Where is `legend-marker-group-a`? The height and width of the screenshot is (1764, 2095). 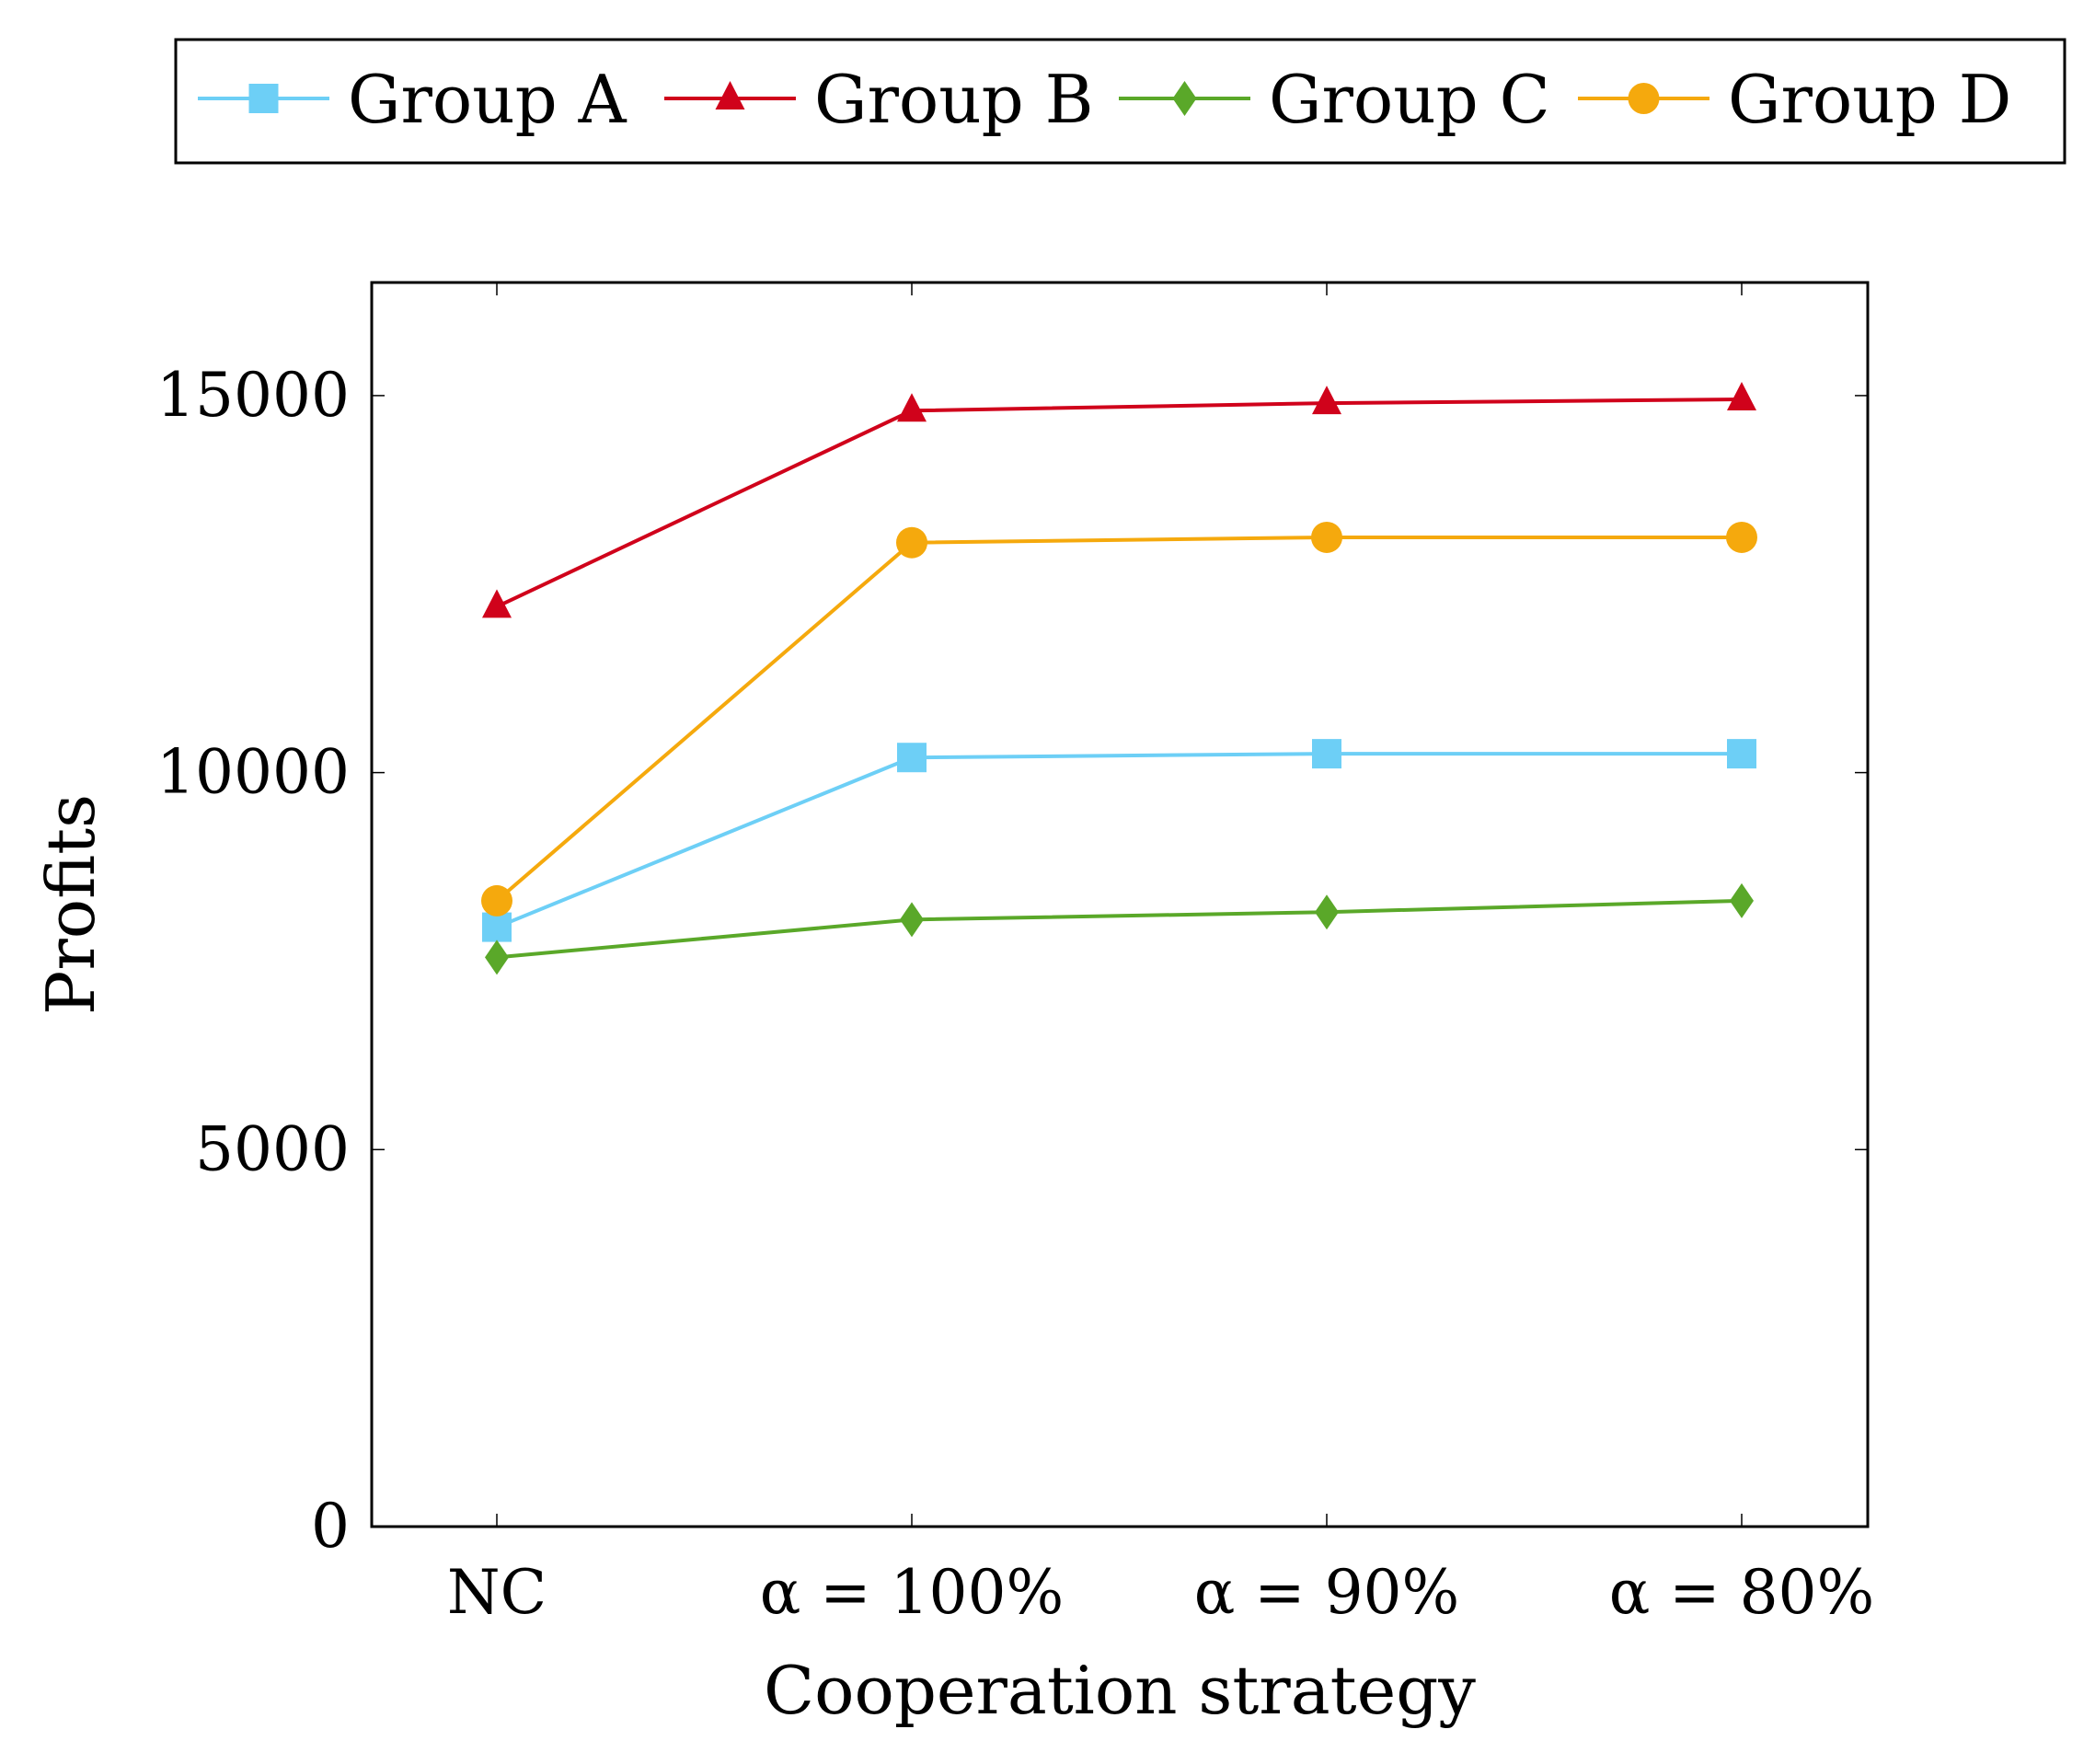
legend-marker-group-a is located at coordinates (263, 98).